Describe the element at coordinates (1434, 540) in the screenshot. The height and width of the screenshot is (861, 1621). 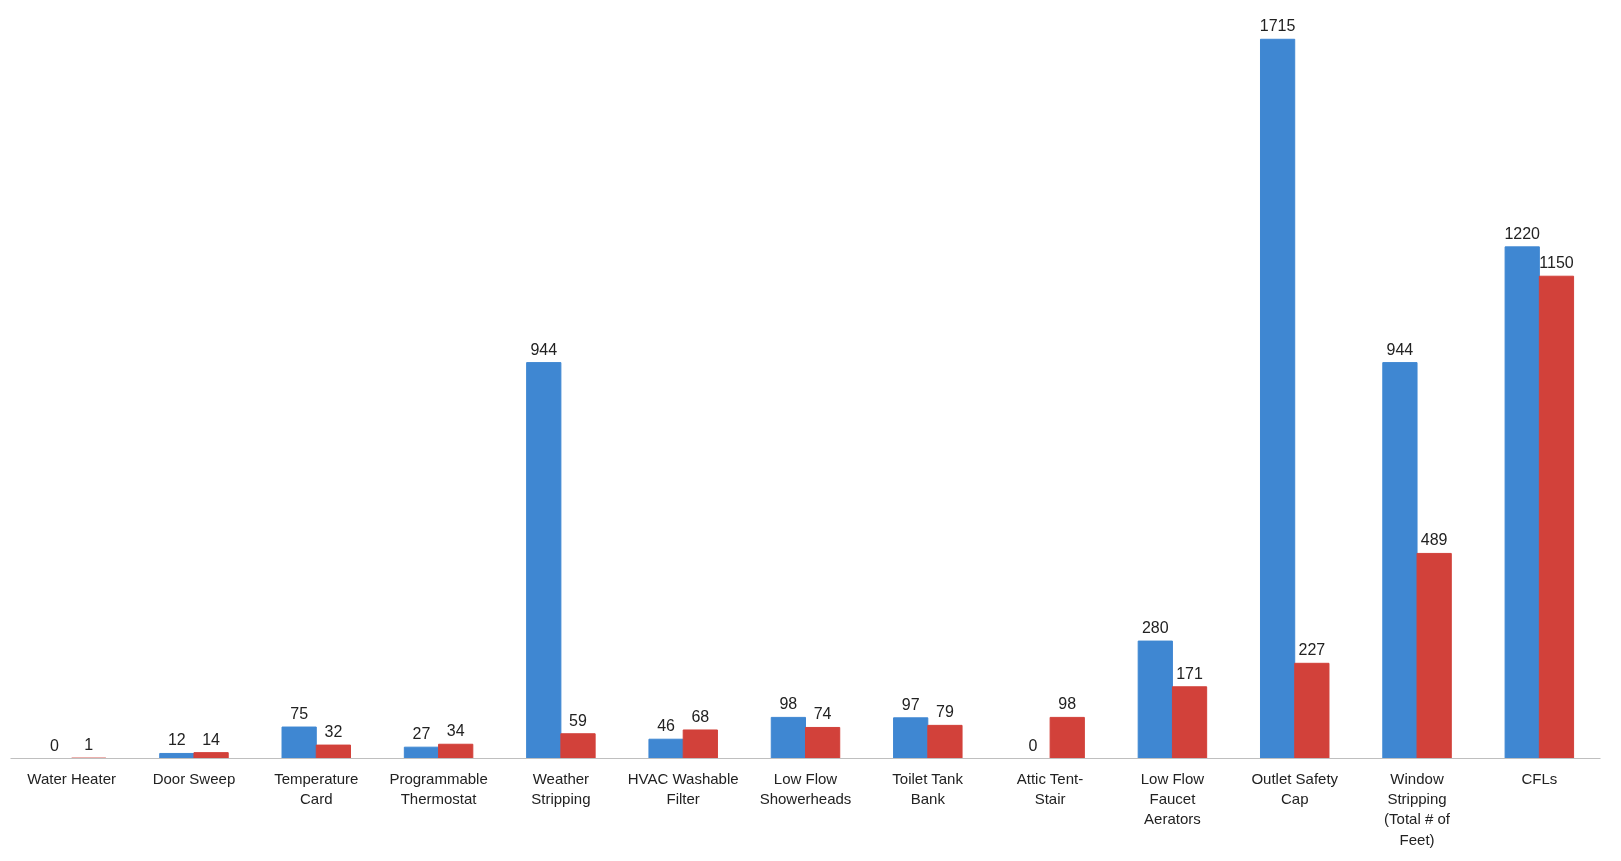
I see `data-label: 489` at that location.